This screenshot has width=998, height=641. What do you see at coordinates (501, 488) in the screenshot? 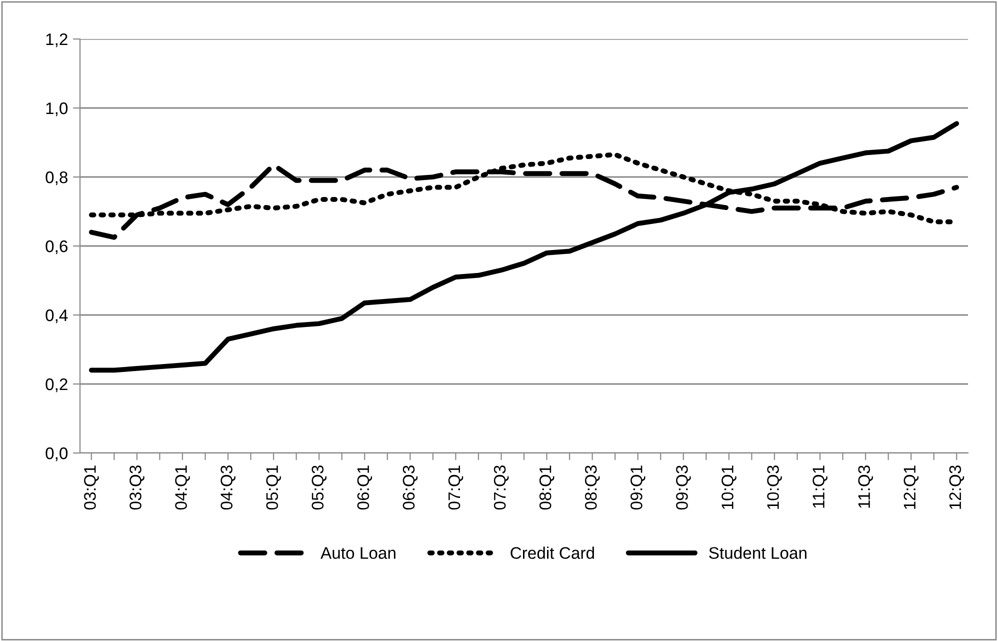
I see `x-tick-label: 07:Q3` at bounding box center [501, 488].